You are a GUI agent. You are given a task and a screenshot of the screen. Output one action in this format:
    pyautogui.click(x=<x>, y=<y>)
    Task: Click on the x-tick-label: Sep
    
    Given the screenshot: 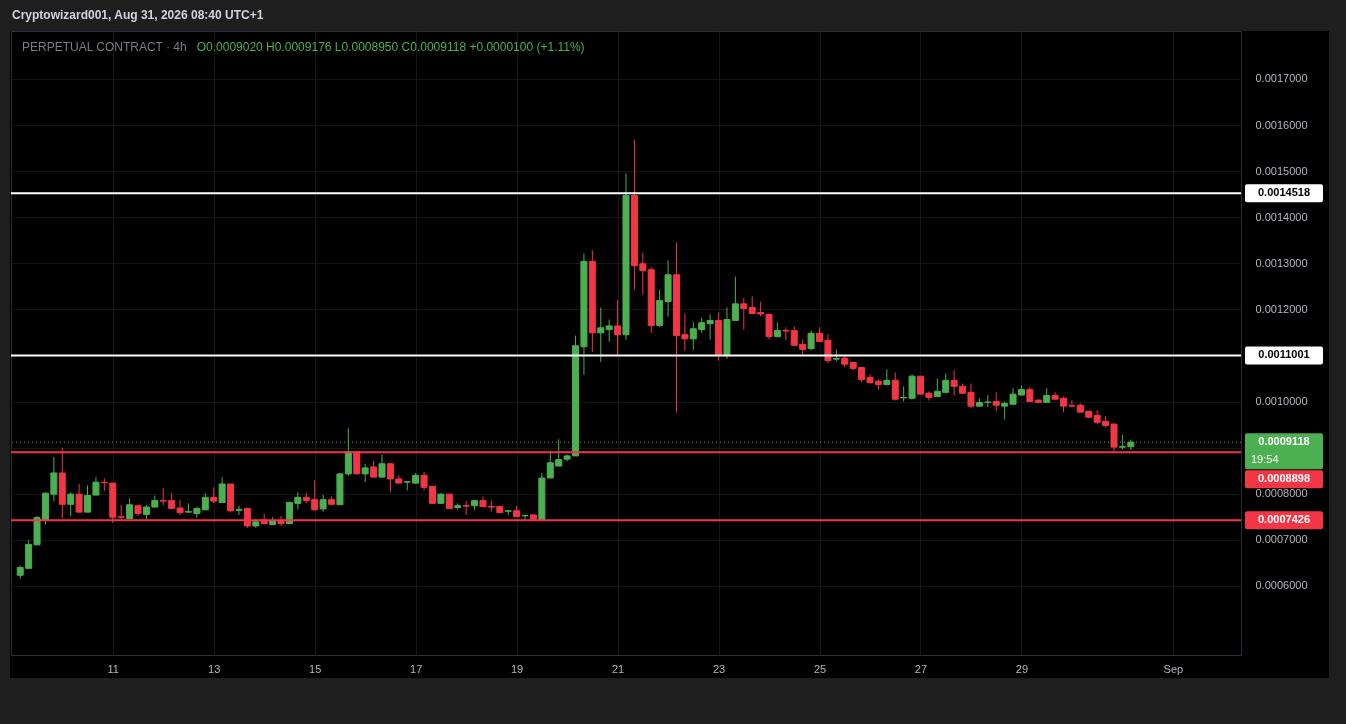 What is the action you would take?
    pyautogui.click(x=1173, y=668)
    